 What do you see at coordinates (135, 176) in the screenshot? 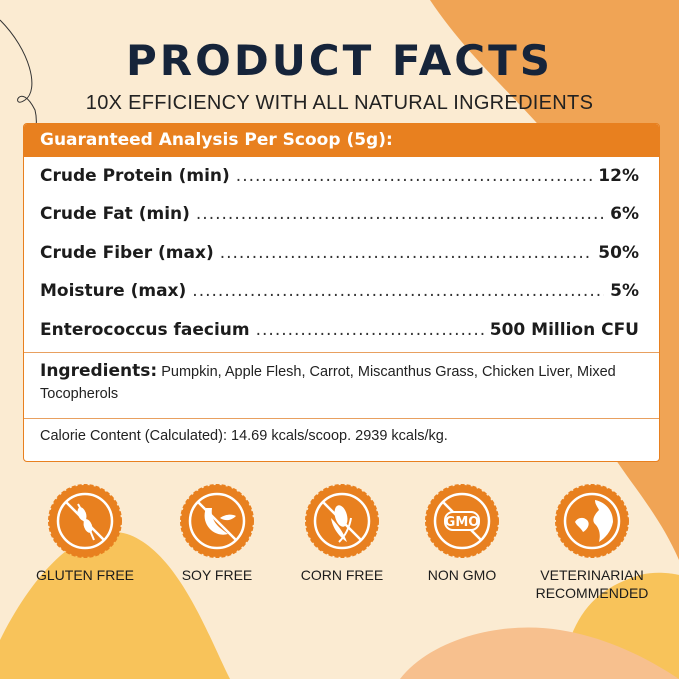
I see `row-label: Crude Protein (min)` at bounding box center [135, 176].